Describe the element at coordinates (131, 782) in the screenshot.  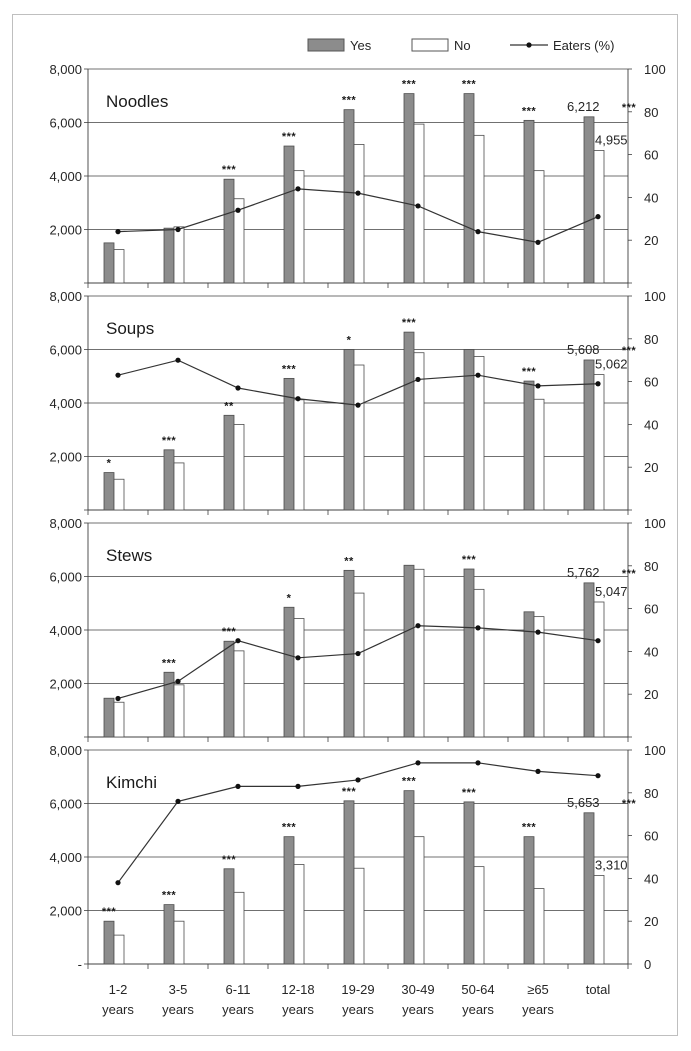
I see `panel-title-kimchi: Kimchi` at that location.